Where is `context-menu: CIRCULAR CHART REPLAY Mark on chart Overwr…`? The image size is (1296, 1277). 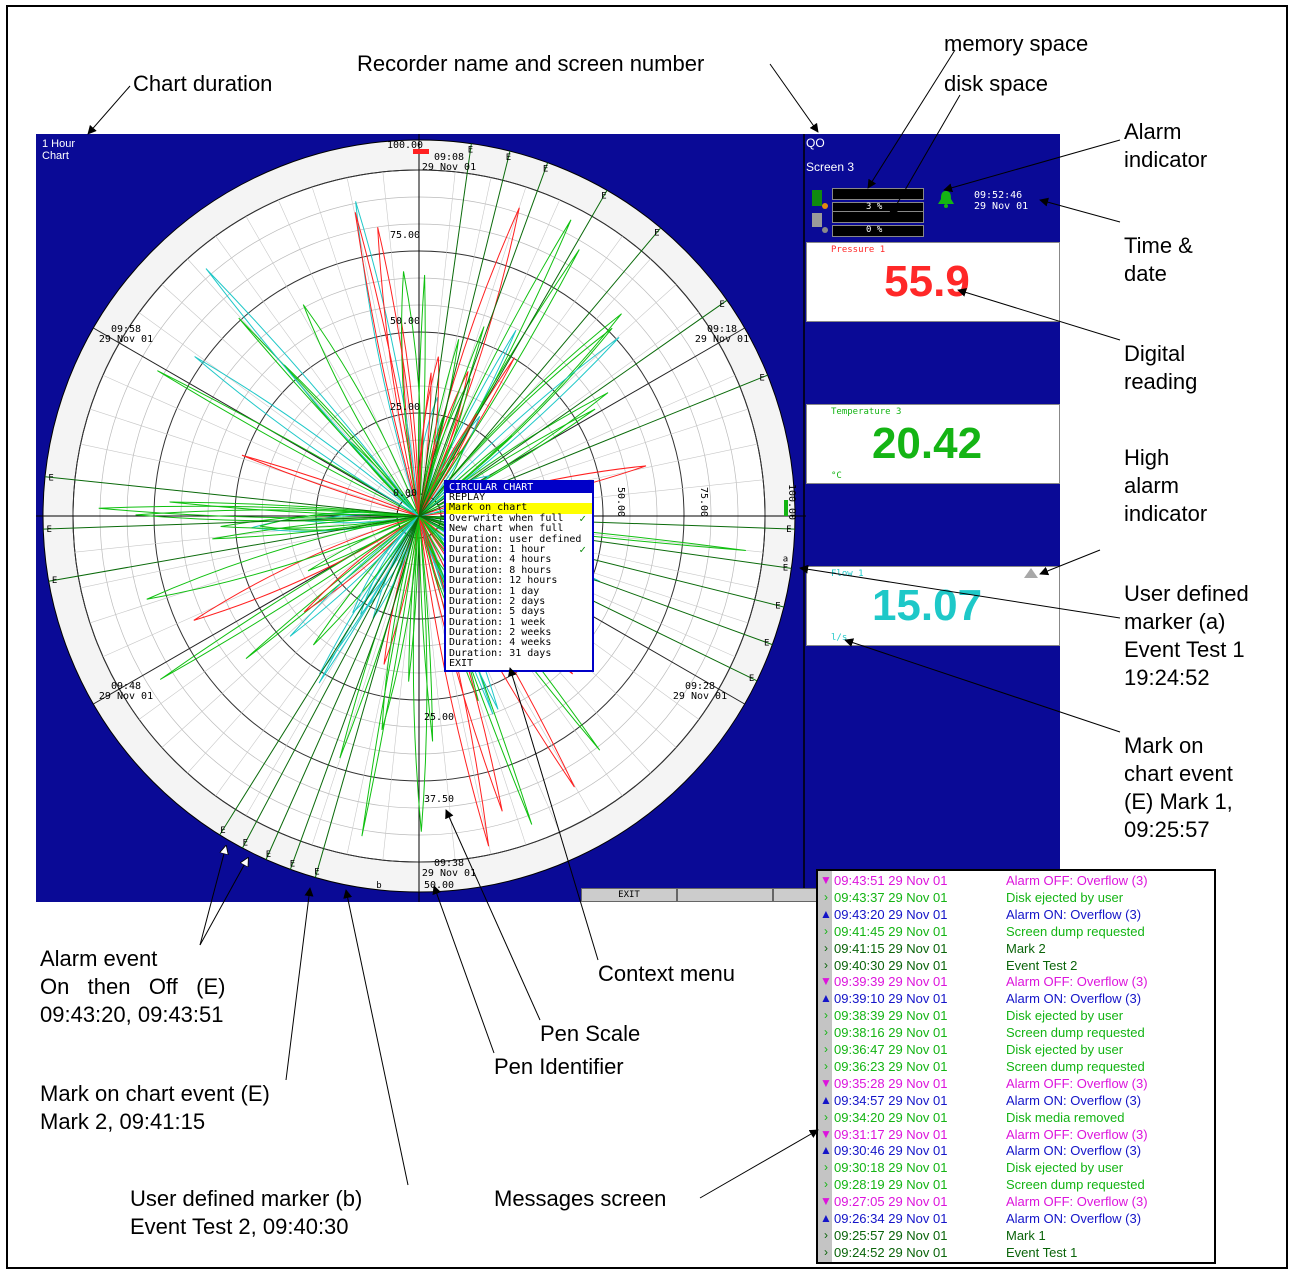
context-menu: CIRCULAR CHART REPLAY Mark on chart Overwr… is located at coordinates (519, 576).